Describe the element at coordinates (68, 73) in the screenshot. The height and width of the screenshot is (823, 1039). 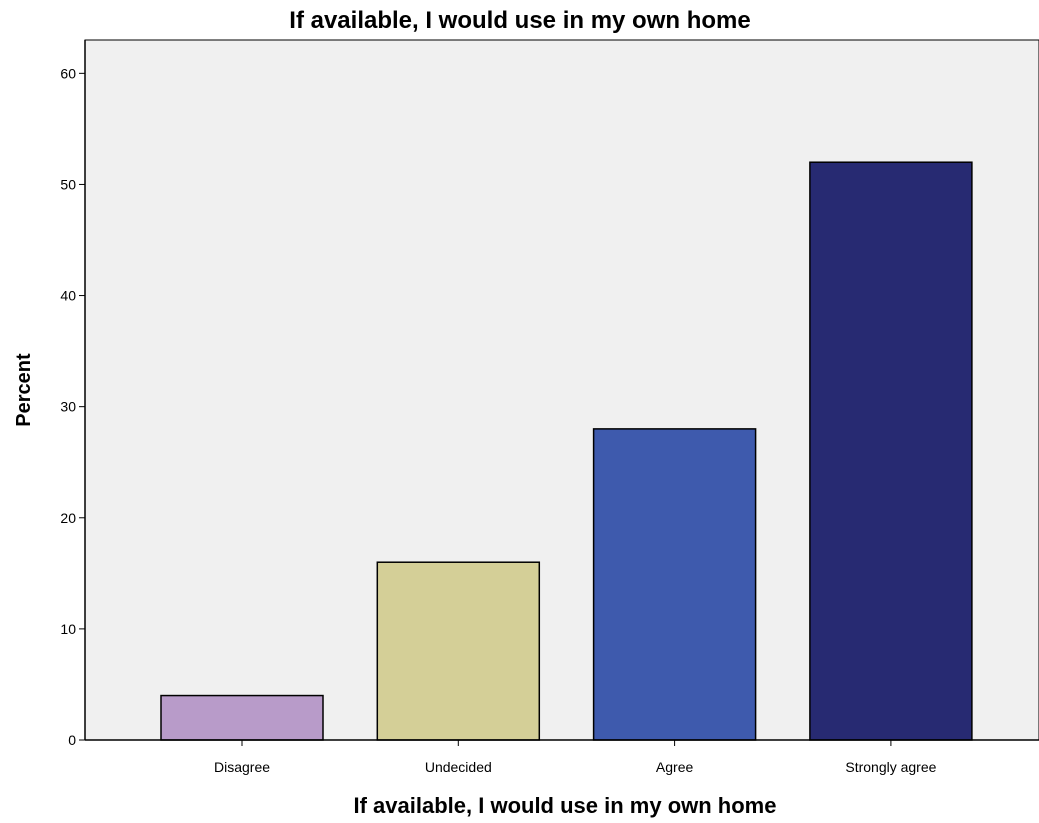
I see `y-tick-label: 60` at that location.